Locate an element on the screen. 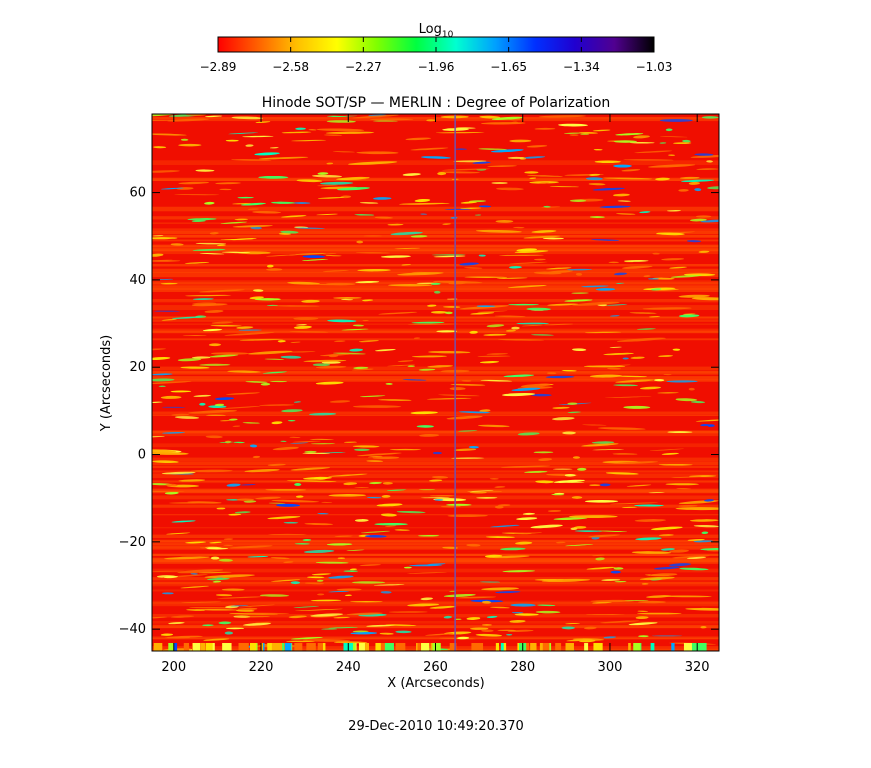 This screenshot has height=768, width=871. x-tick-label: 240 is located at coordinates (348, 667).